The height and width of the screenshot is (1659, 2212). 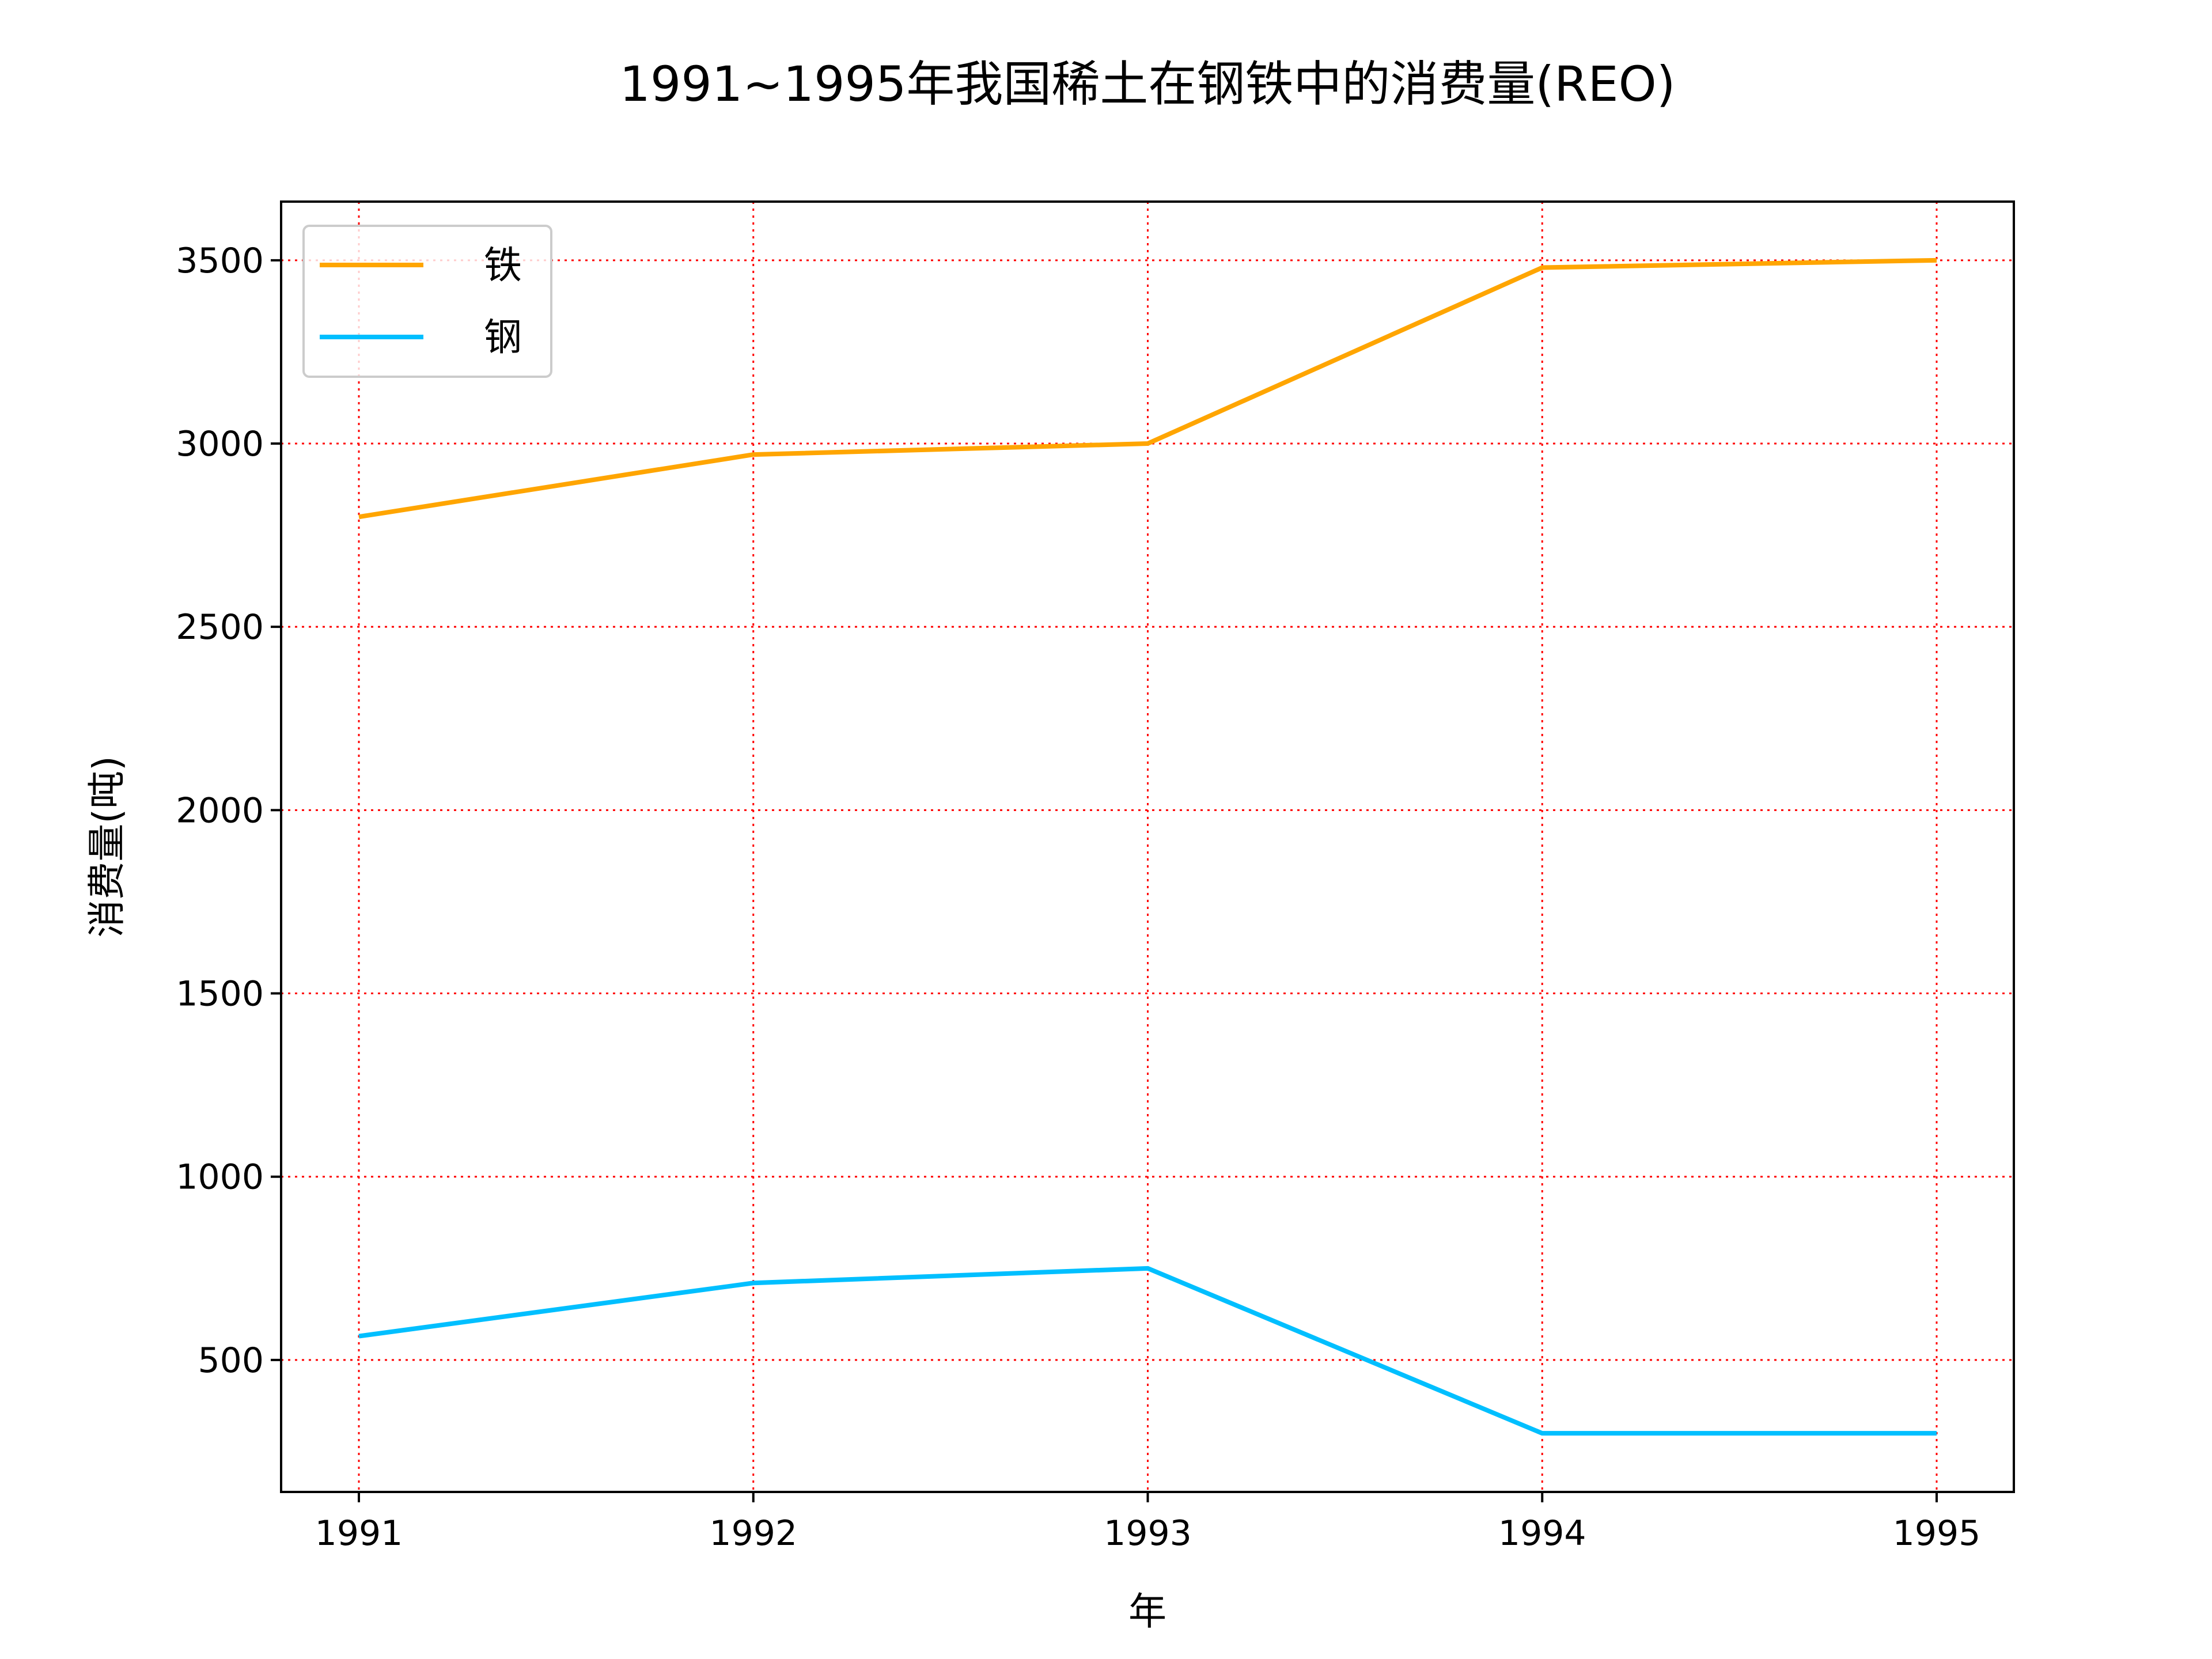 I want to click on x-tick-label: 1995, so click(x=1937, y=1533).